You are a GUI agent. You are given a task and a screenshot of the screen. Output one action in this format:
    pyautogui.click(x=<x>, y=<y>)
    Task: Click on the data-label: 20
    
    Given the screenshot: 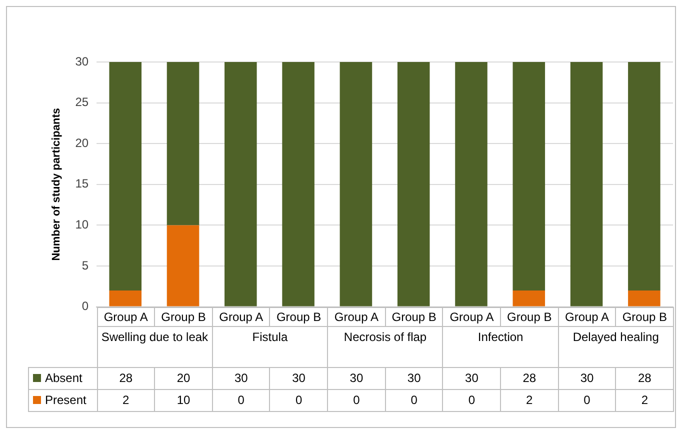 What is the action you would take?
    pyautogui.click(x=183, y=378)
    